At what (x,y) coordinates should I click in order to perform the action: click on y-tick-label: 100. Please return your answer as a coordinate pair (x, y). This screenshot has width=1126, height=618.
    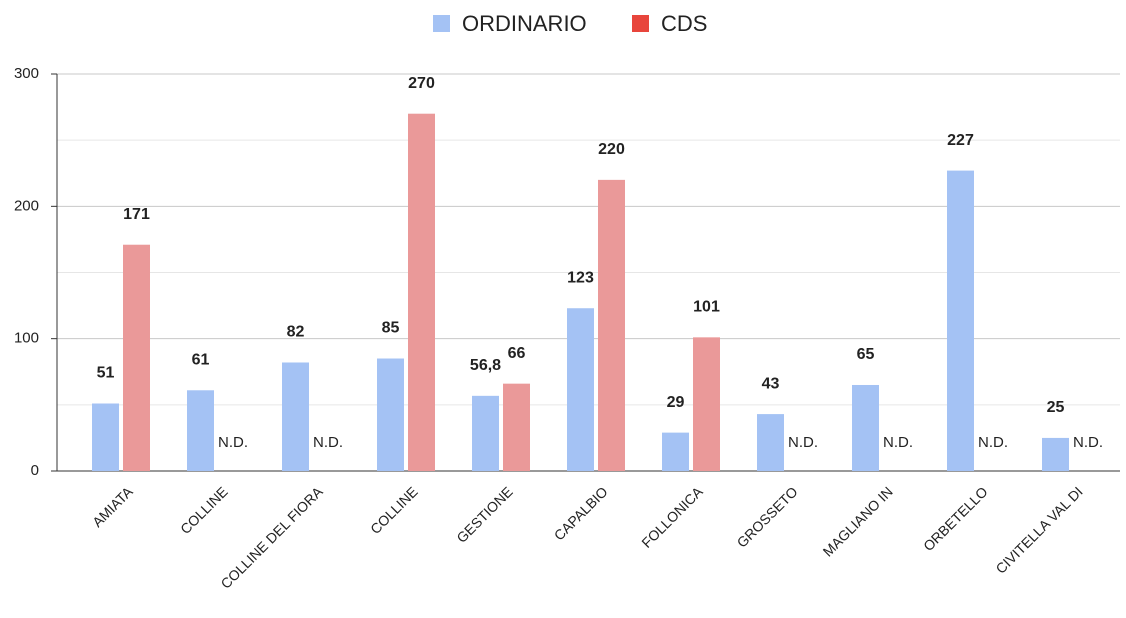
    Looking at the image, I should click on (26, 338).